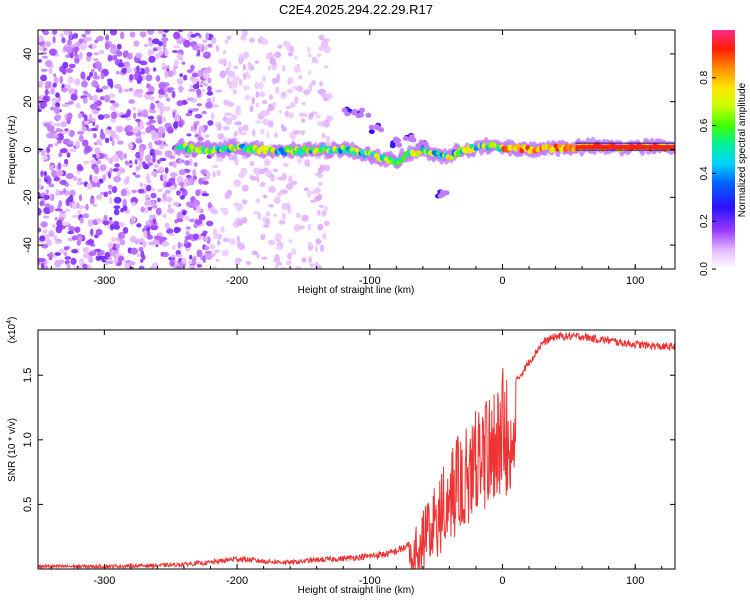  I want to click on heatmap-carrier-peak, so click(625, 147).